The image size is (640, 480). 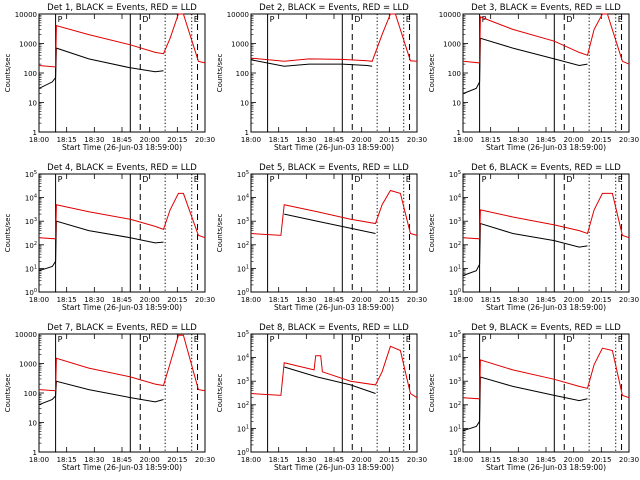 I want to click on y-tick-label: 10⁴, so click(x=455, y=358).